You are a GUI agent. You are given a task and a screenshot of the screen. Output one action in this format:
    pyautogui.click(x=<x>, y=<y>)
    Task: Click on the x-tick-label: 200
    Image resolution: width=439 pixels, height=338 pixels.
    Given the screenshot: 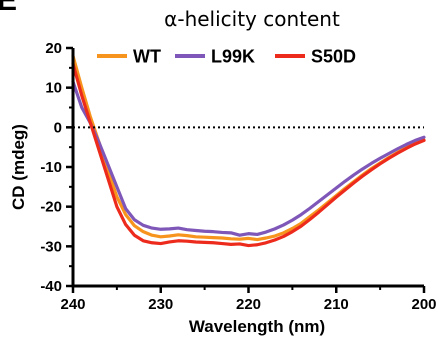 What is the action you would take?
    pyautogui.click(x=423, y=304)
    